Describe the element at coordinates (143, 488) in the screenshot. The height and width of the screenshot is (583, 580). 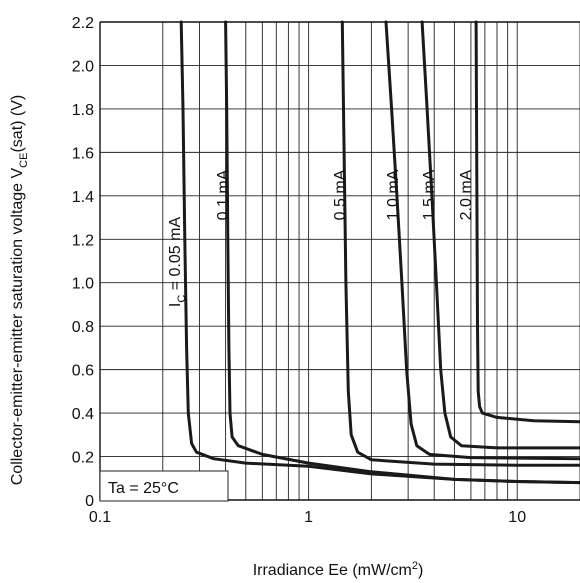
I see `annotation-text: Ta = 25°C` at that location.